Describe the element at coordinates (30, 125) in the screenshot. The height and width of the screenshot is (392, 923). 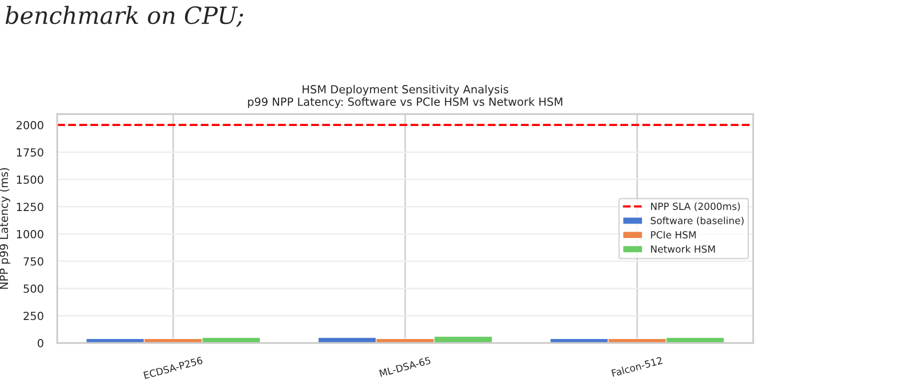
I see `y-tick-label: 2000` at that location.